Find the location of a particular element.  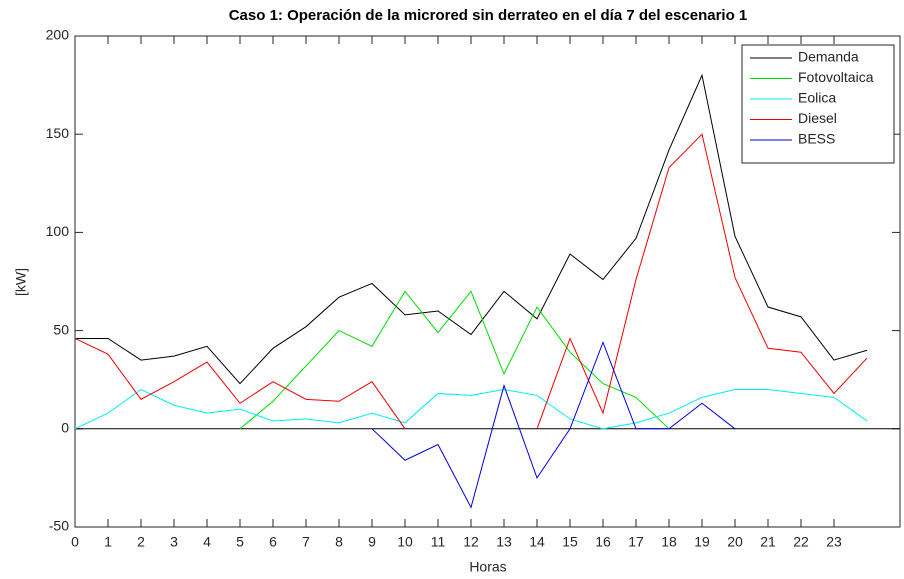

legend-label: Fotovoltaica is located at coordinates (836, 77).